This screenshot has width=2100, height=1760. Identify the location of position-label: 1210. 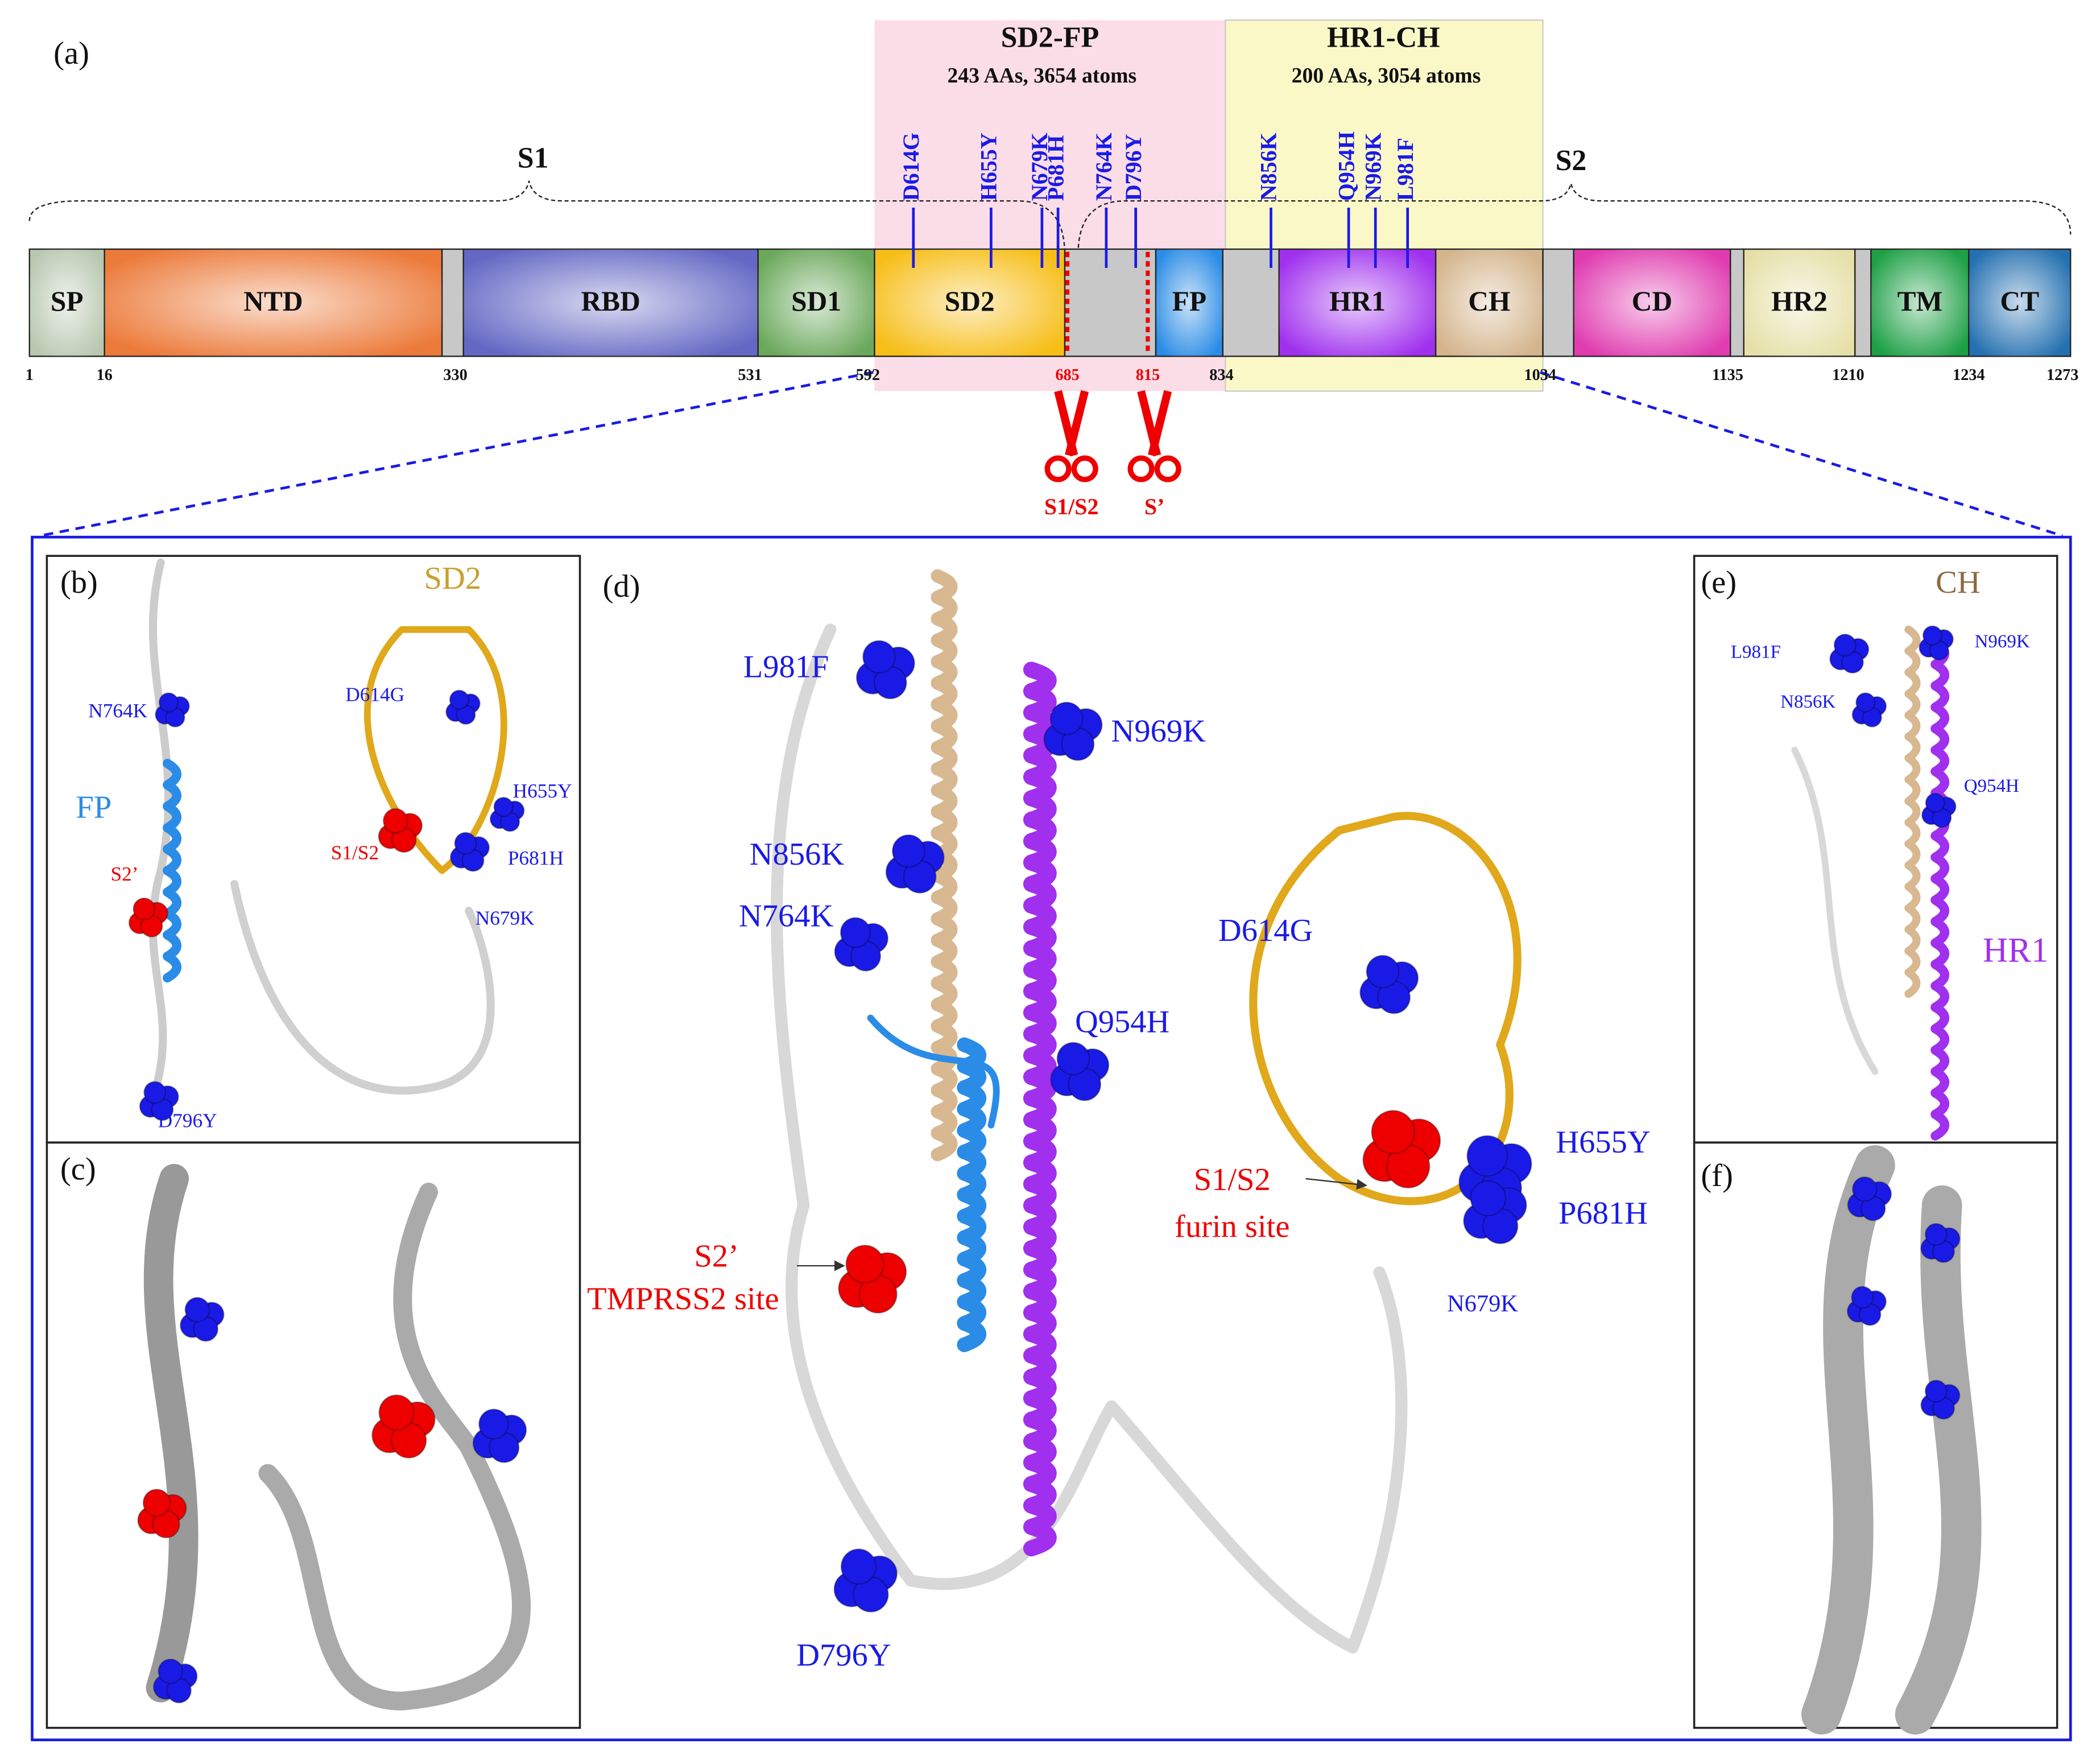
(1848, 375).